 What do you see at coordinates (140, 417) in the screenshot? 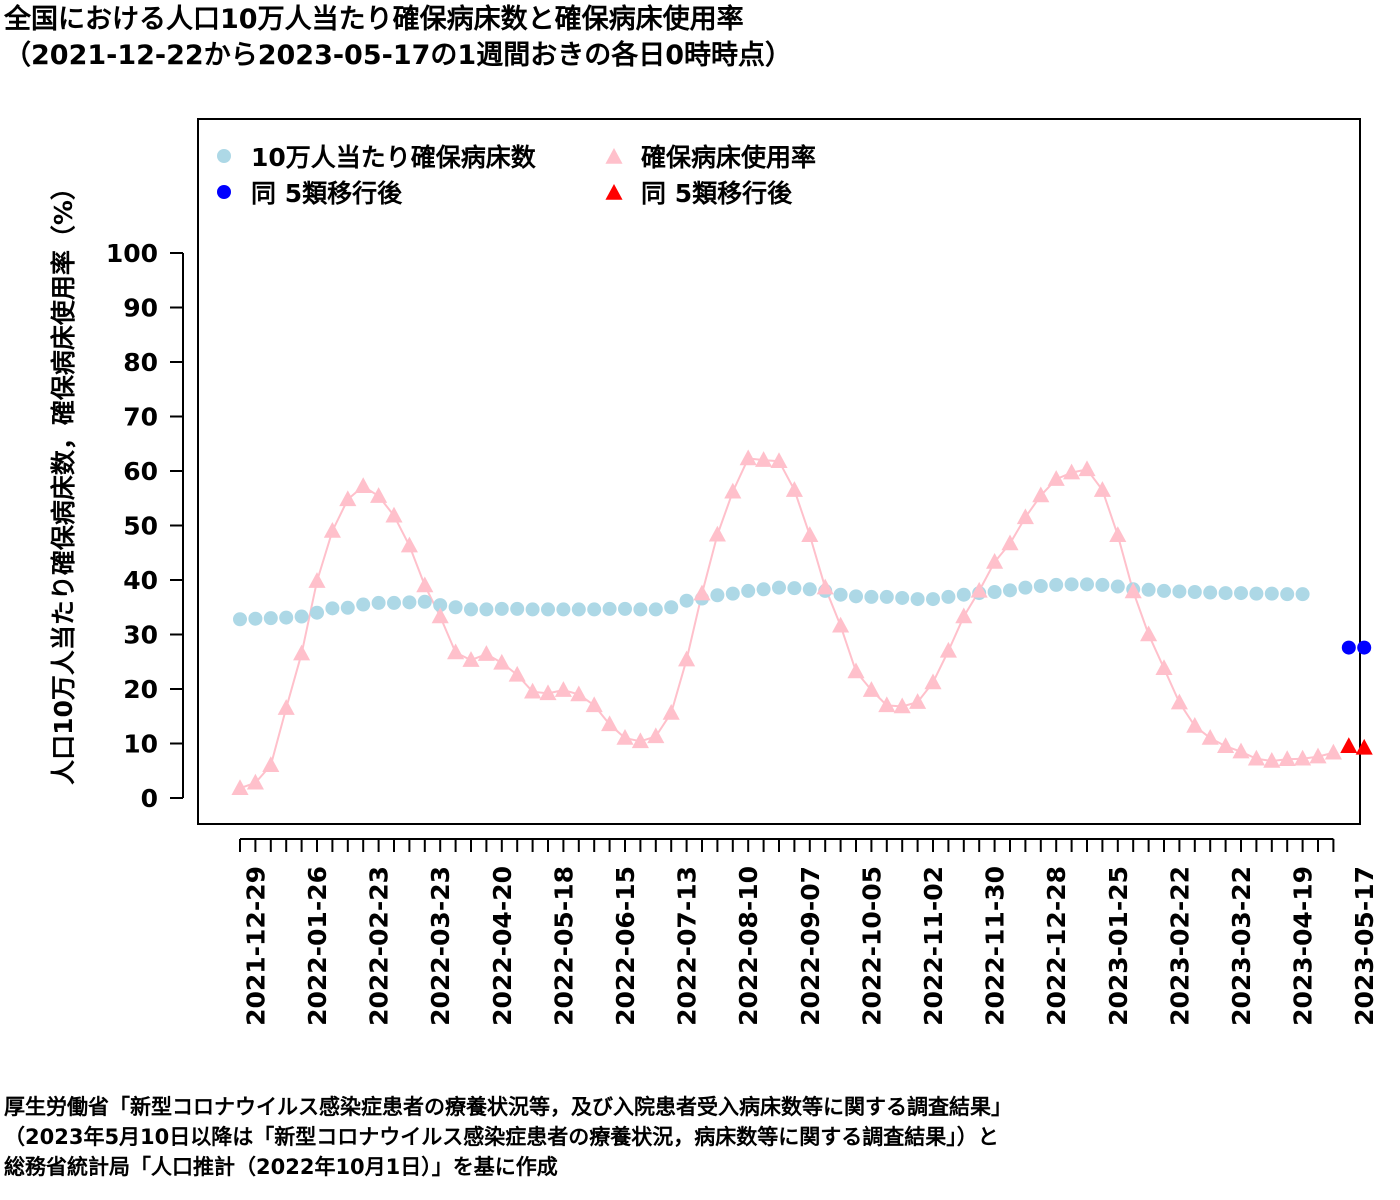
I see `y-tick-label: 70` at bounding box center [140, 417].